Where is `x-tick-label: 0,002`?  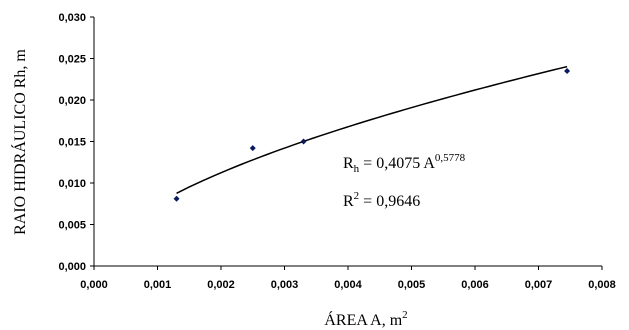 x-tick-label: 0,002 is located at coordinates (221, 285).